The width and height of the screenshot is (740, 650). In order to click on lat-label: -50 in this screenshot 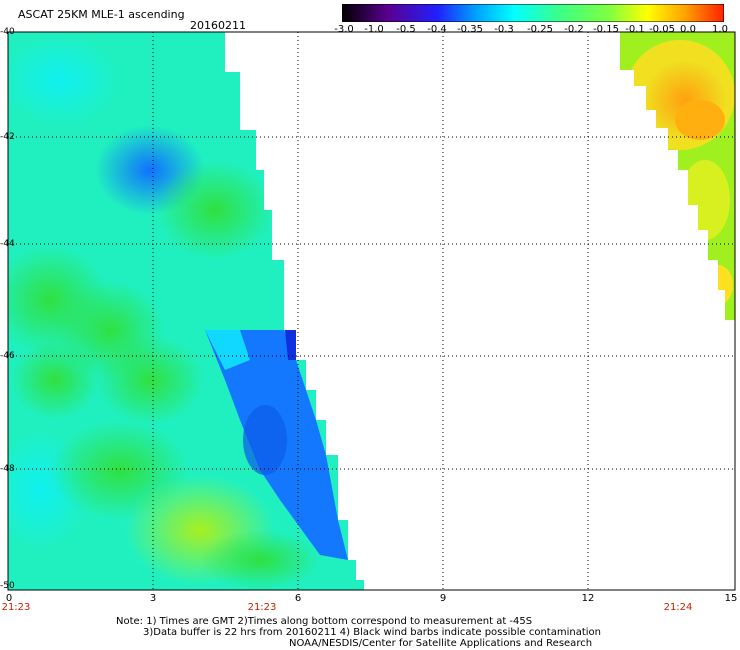, I will do `click(7, 586)`.